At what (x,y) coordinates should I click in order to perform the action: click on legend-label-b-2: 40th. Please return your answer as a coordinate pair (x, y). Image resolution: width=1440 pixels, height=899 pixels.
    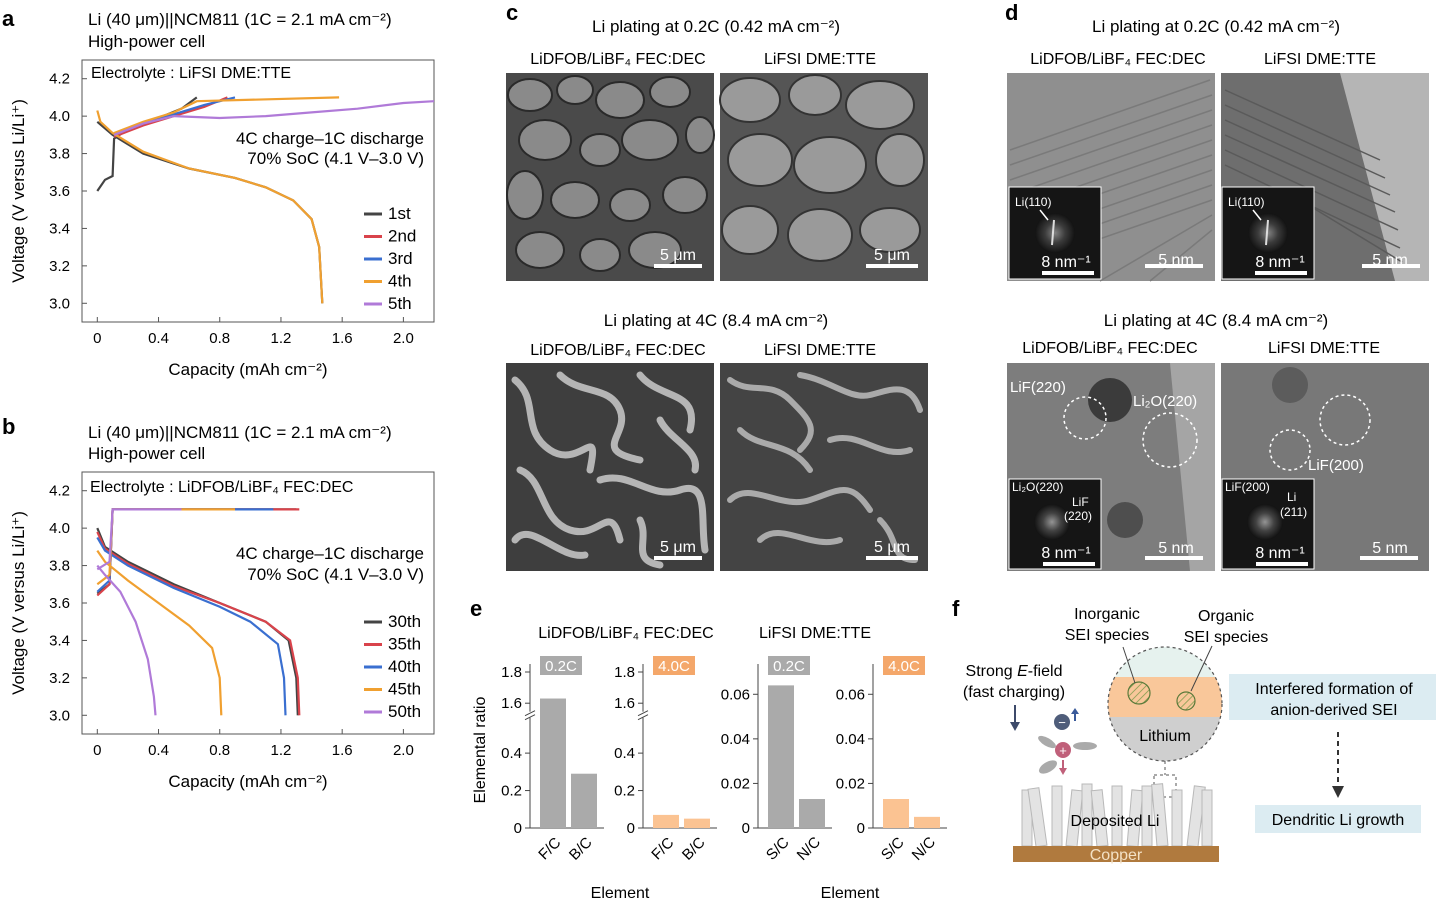
    Looking at the image, I should click on (404, 666).